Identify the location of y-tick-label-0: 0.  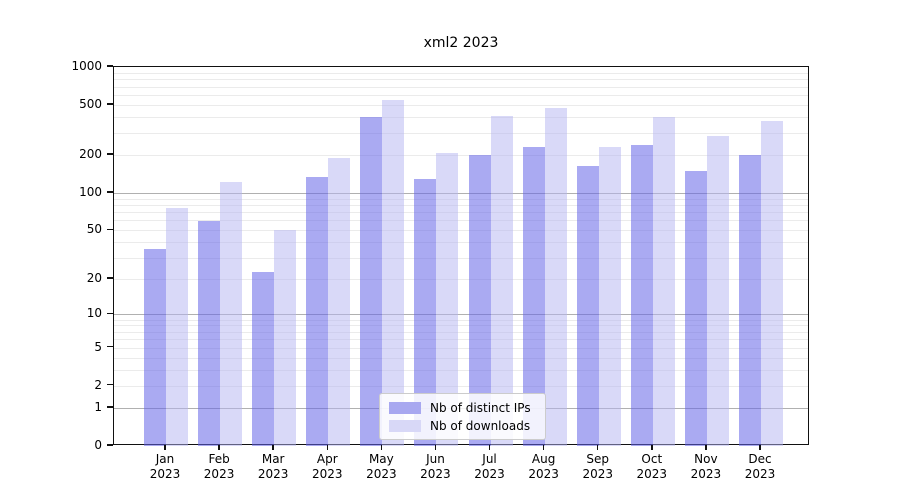
(98, 445).